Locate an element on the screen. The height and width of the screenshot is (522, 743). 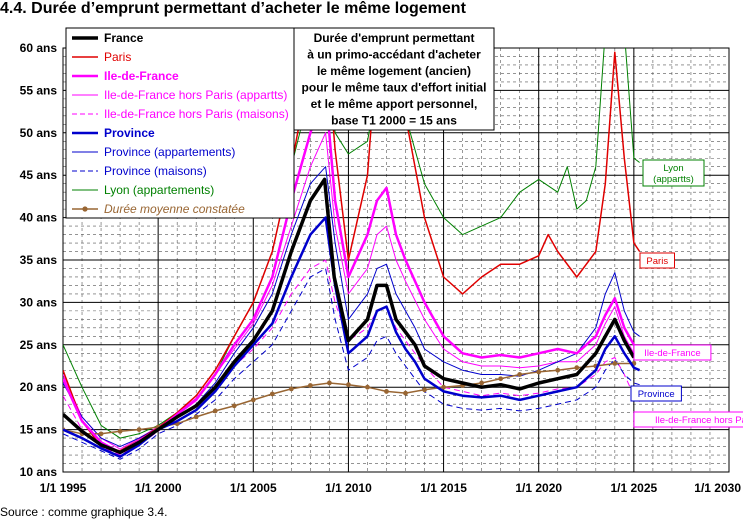
y-tick-label: 20 ans is located at coordinates (39, 387).